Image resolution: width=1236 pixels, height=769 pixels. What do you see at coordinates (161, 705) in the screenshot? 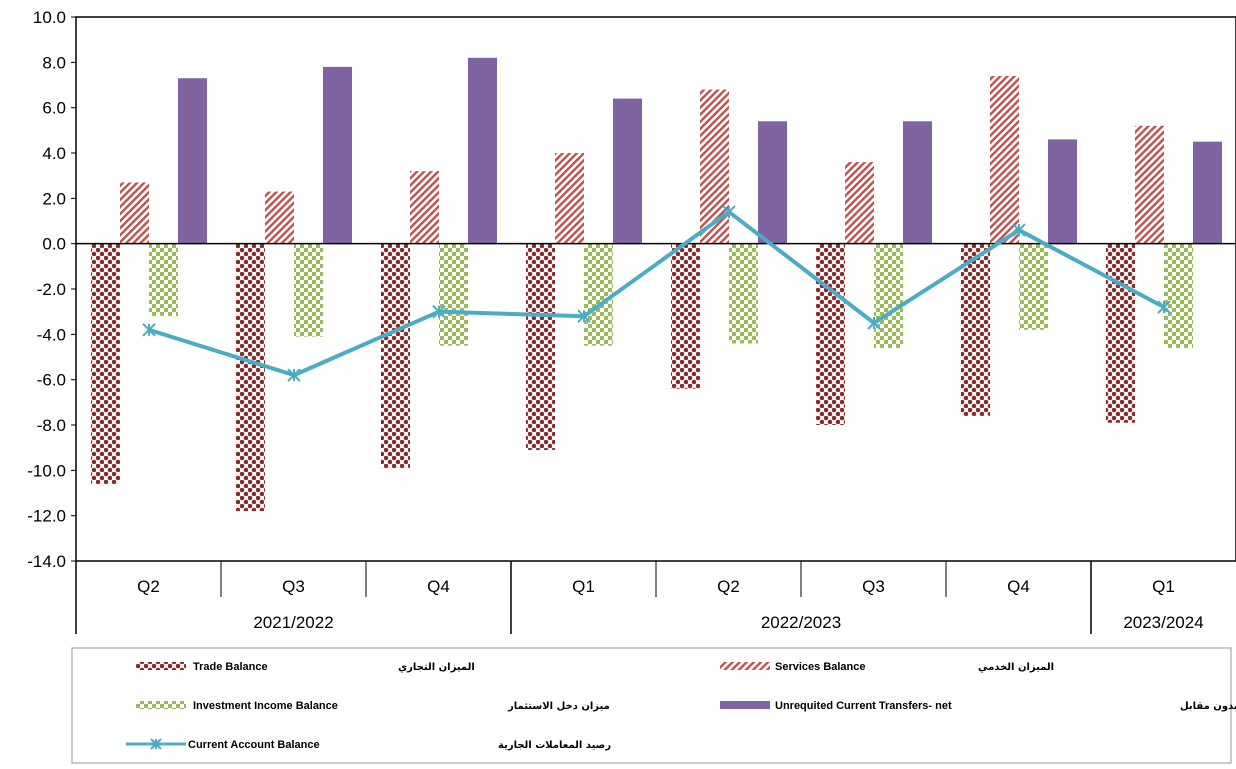
I see `legend-swatch-investment-income-balance` at bounding box center [161, 705].